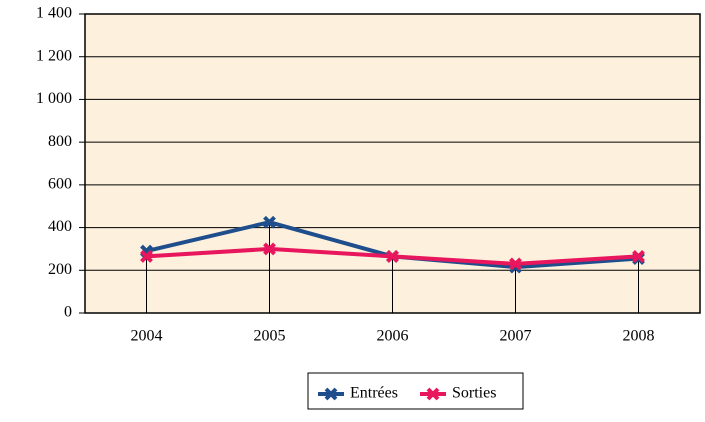 Image resolution: width=705 pixels, height=422 pixels. What do you see at coordinates (374, 393) in the screenshot?
I see `legend-label: Entrées` at bounding box center [374, 393].